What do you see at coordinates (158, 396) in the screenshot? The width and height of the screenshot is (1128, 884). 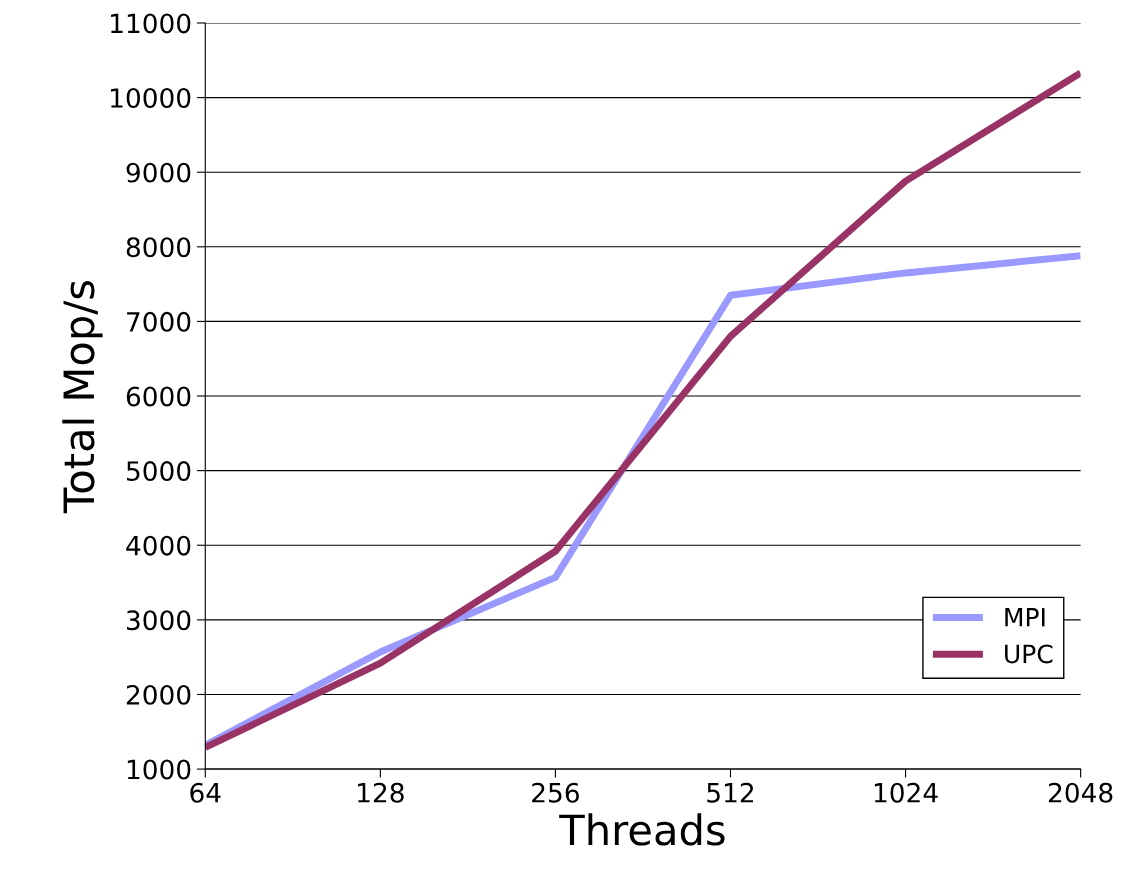 I see `y-tick-label: 6000` at bounding box center [158, 396].